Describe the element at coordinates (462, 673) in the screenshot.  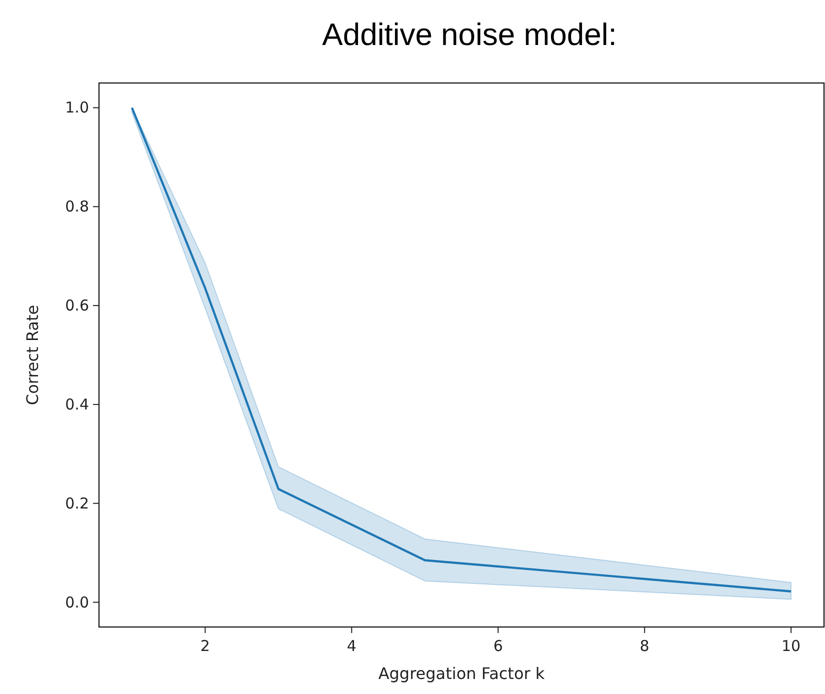
I see `x-axis-title: Aggregation Factor k` at that location.